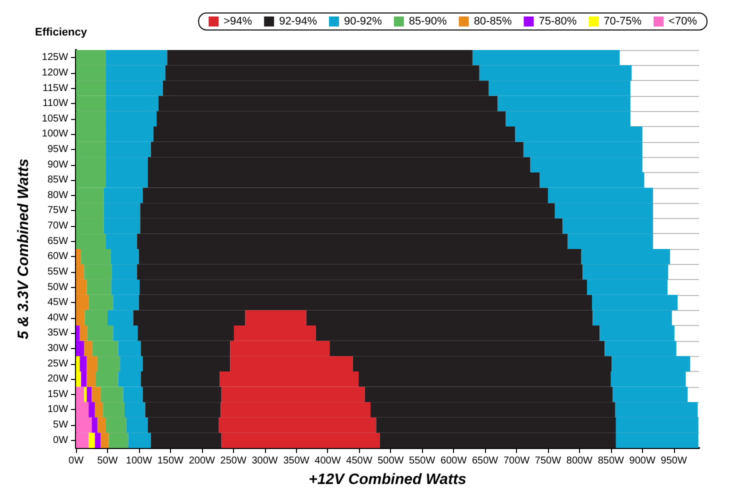 This screenshot has height=504, width=729. Describe the element at coordinates (58, 272) in the screenshot. I see `y-tick-label: 55W` at that location.